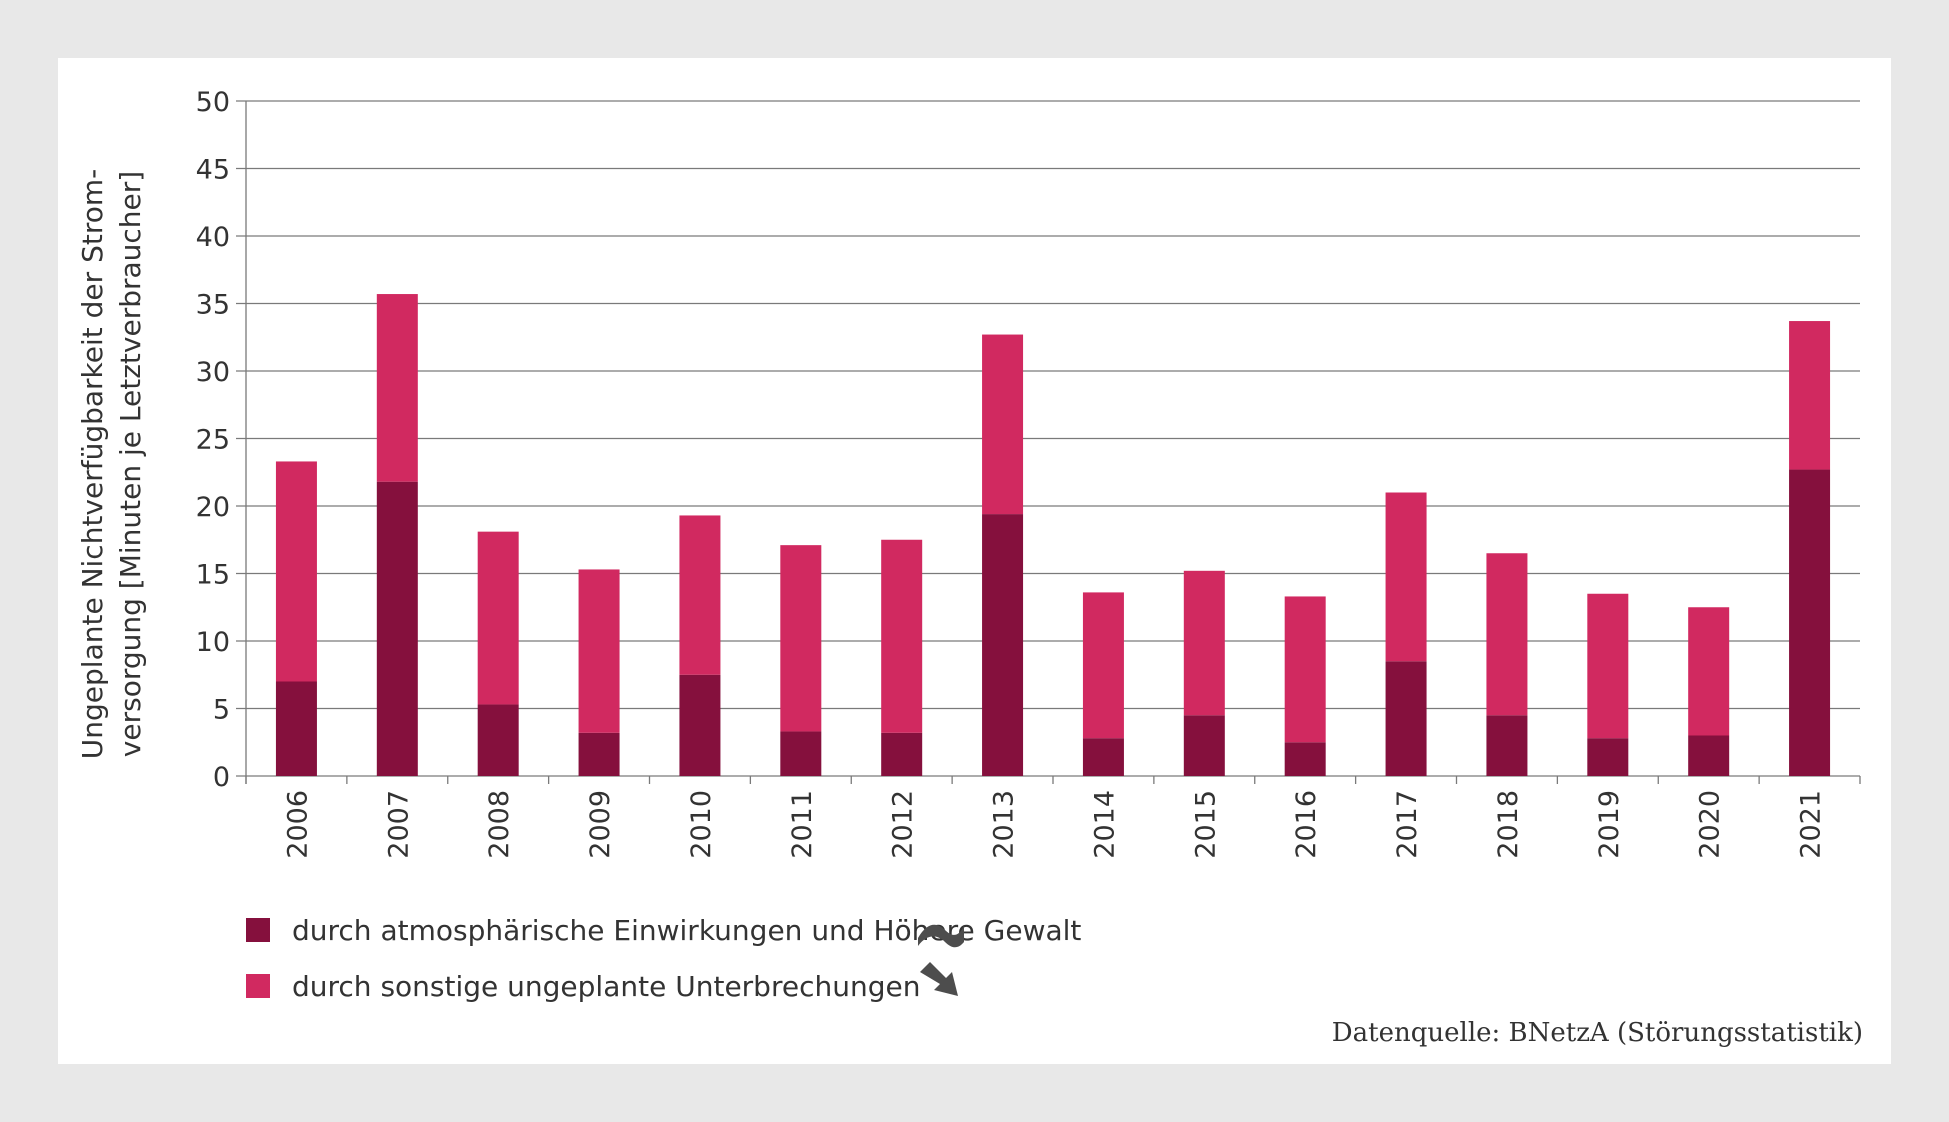 The image size is (1949, 1122). I want to click on y-tick-label-15: 15, so click(213, 575).